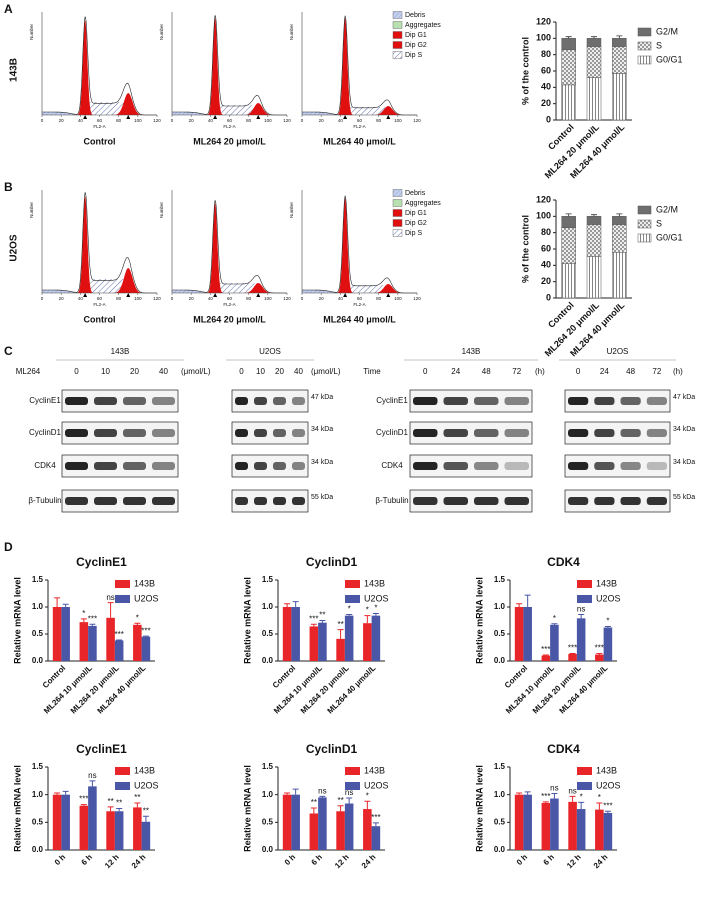  Describe the element at coordinates (287, 298) in the screenshot. I see `x-tick-label: 120` at that location.